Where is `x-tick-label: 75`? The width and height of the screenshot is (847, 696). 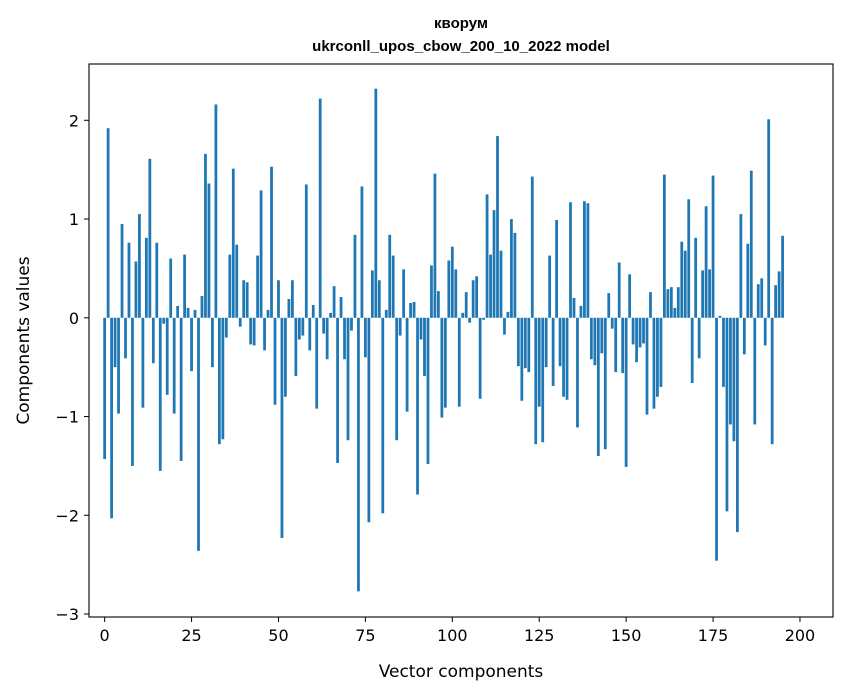 x-tick-label: 75 is located at coordinates (365, 635).